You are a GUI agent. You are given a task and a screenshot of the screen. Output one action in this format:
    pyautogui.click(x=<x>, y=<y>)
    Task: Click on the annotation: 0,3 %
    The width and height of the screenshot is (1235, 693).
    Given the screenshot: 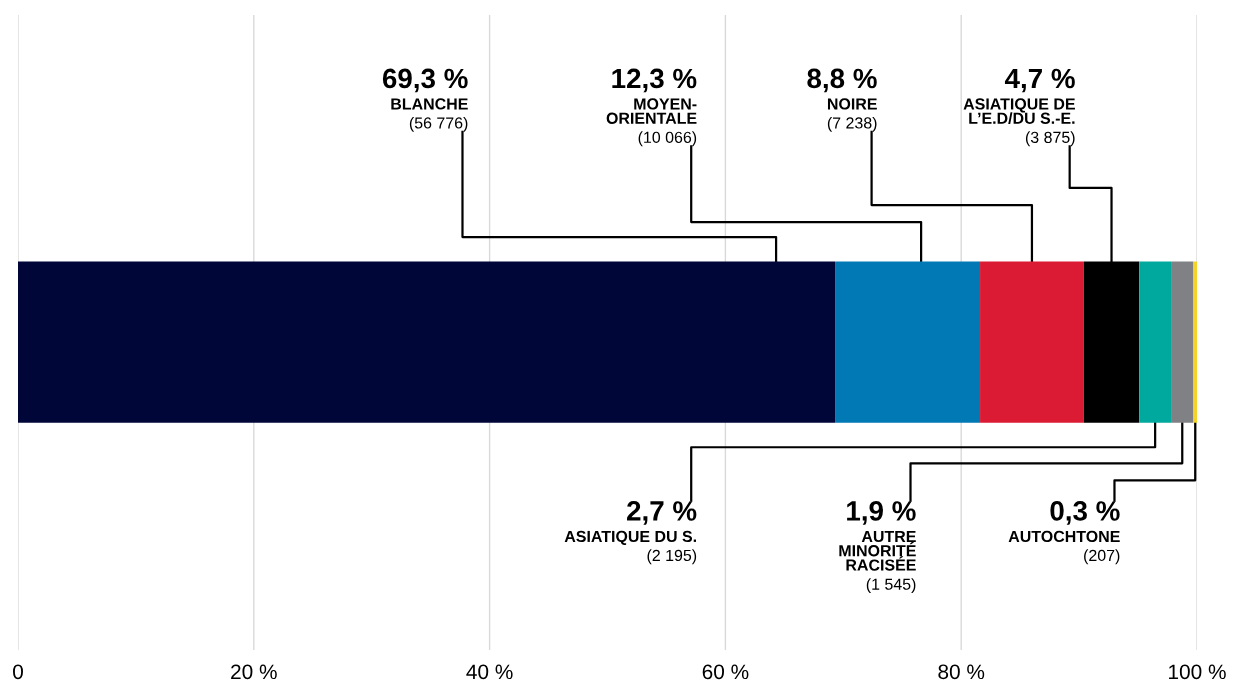 What is the action you would take?
    pyautogui.click(x=1085, y=513)
    